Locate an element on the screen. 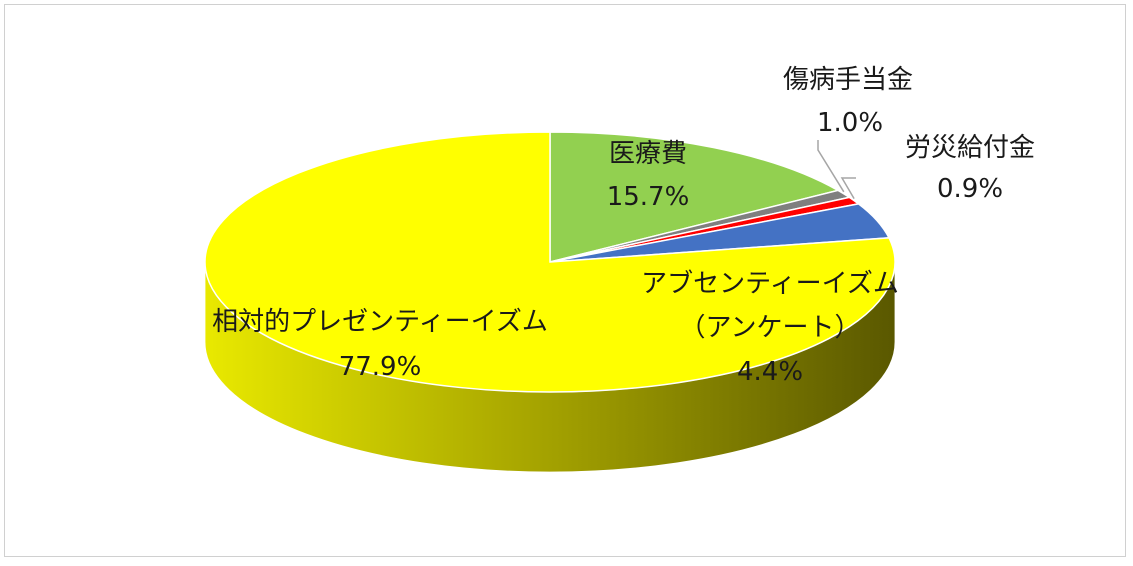 The width and height of the screenshot is (1133, 566). slice-label-shobyo: 傷病手当金 is located at coordinates (848, 80).